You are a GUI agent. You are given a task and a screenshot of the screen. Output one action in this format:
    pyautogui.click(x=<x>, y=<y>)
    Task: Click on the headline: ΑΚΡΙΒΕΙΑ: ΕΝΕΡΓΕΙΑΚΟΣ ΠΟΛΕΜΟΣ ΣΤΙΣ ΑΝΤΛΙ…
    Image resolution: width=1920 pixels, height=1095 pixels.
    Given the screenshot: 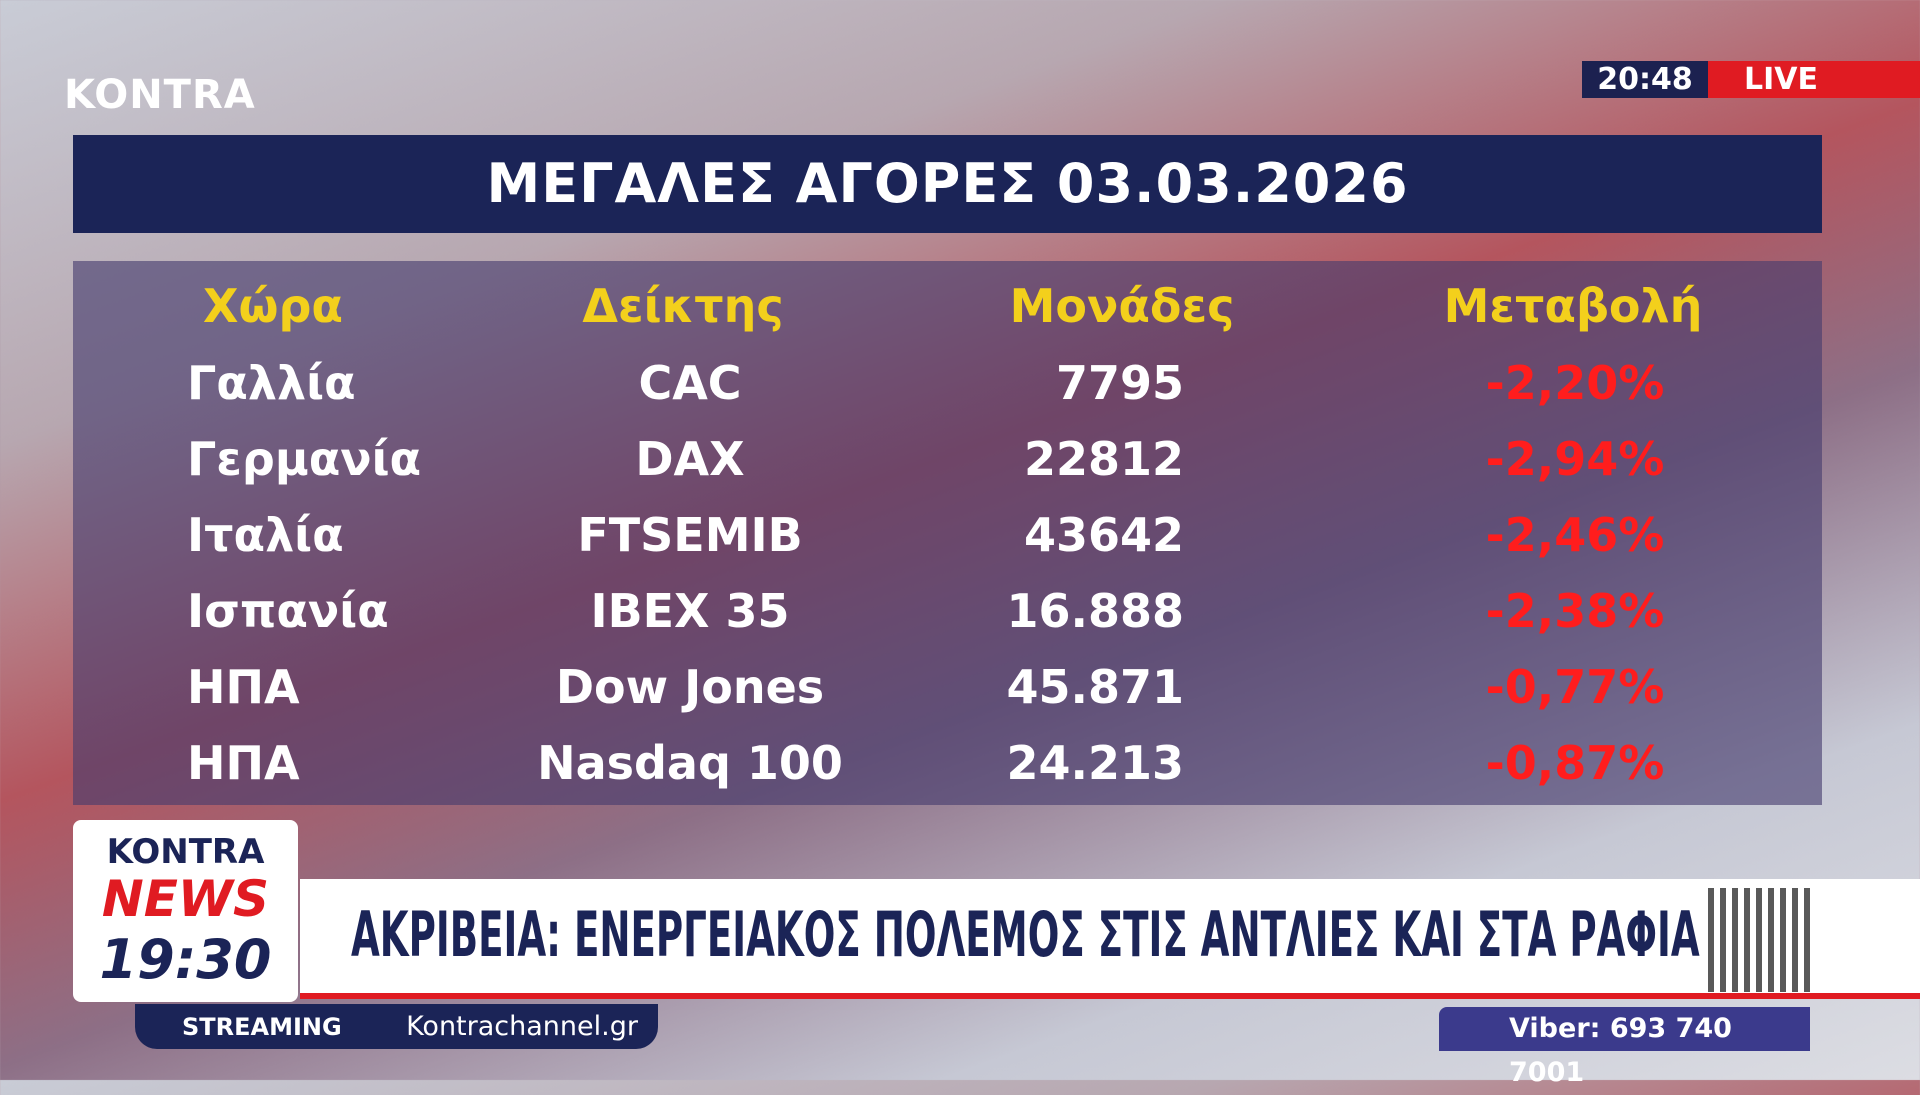 What is the action you would take?
    pyautogui.click(x=1025, y=934)
    